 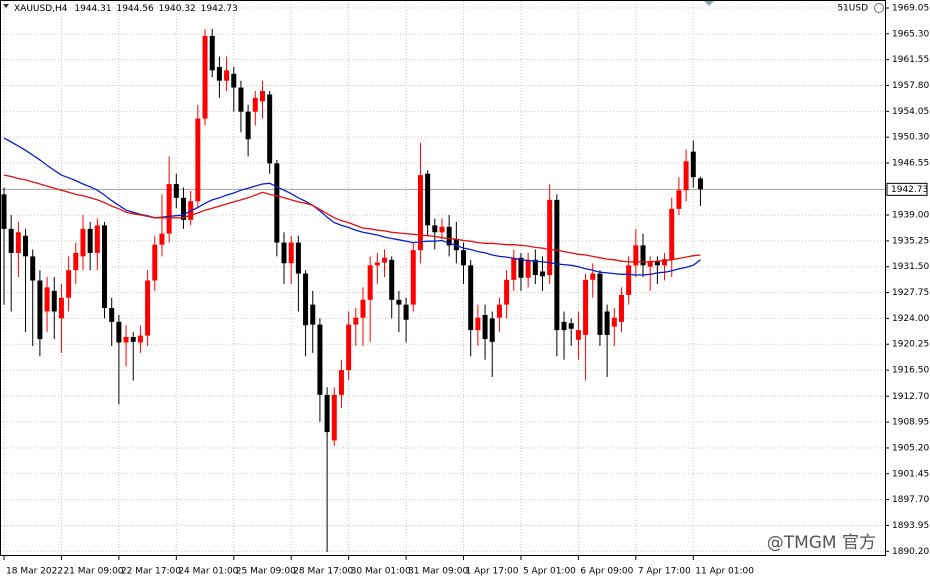 I want to click on x-tick-label: 1 Apr 17:00, so click(x=492, y=572).